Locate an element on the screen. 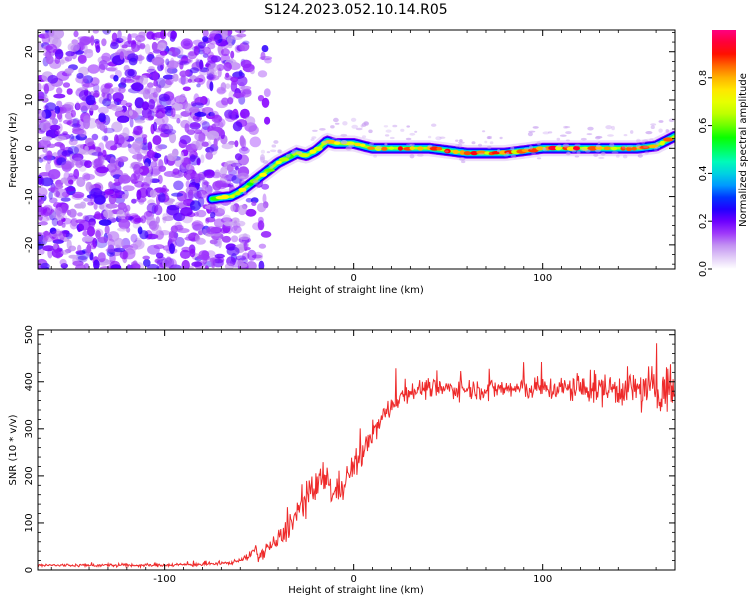 Image resolution: width=750 pixels, height=600 pixels. x-tick-label: 0 is located at coordinates (353, 579).